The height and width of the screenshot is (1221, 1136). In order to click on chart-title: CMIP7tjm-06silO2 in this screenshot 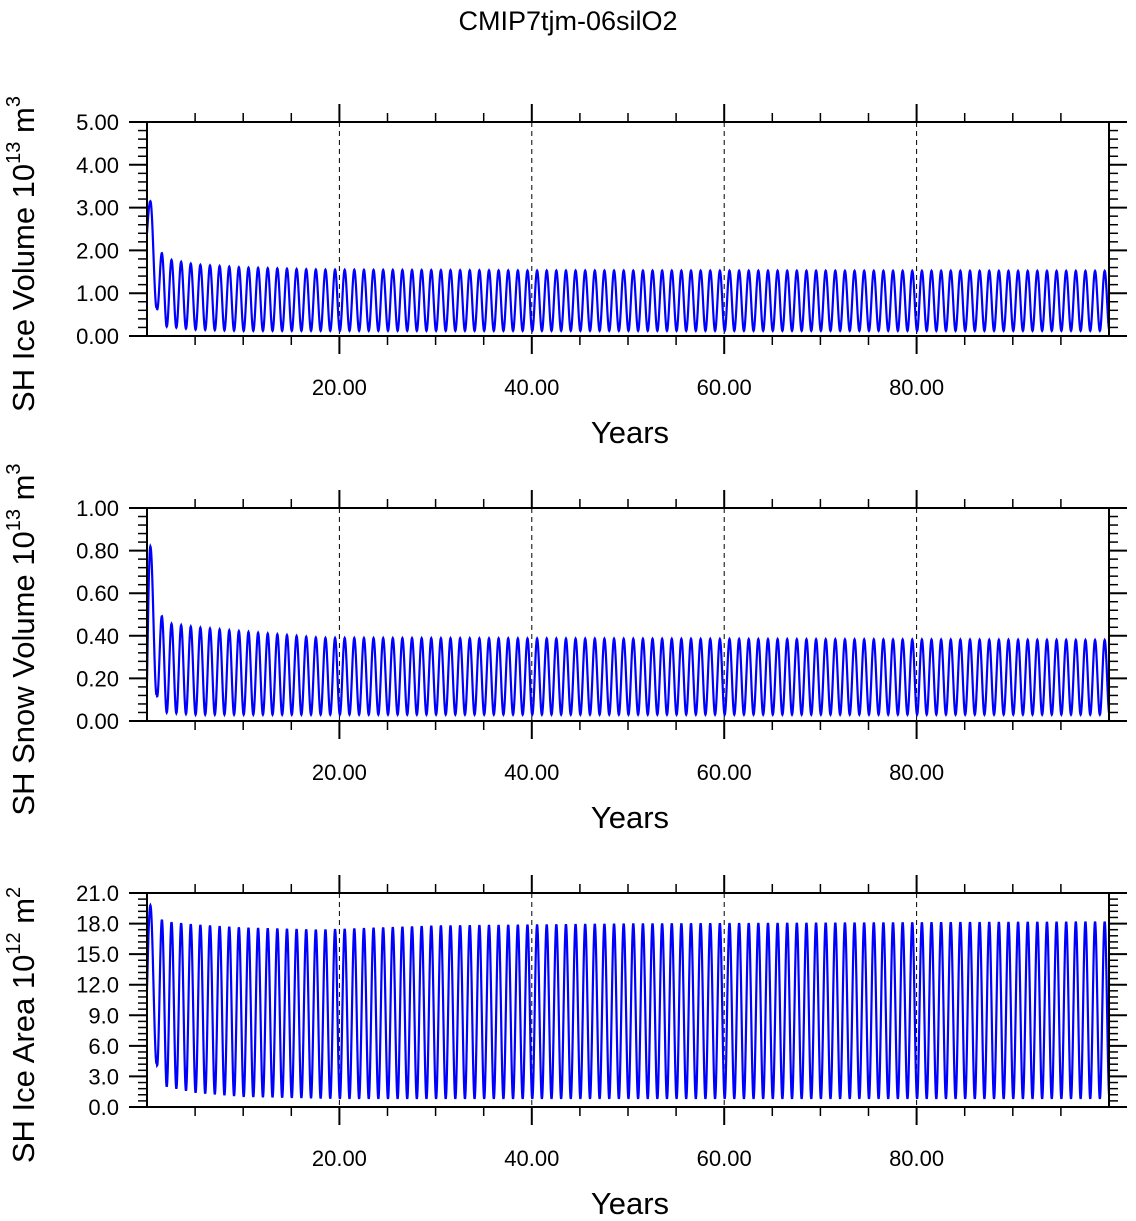, I will do `click(567, 21)`.